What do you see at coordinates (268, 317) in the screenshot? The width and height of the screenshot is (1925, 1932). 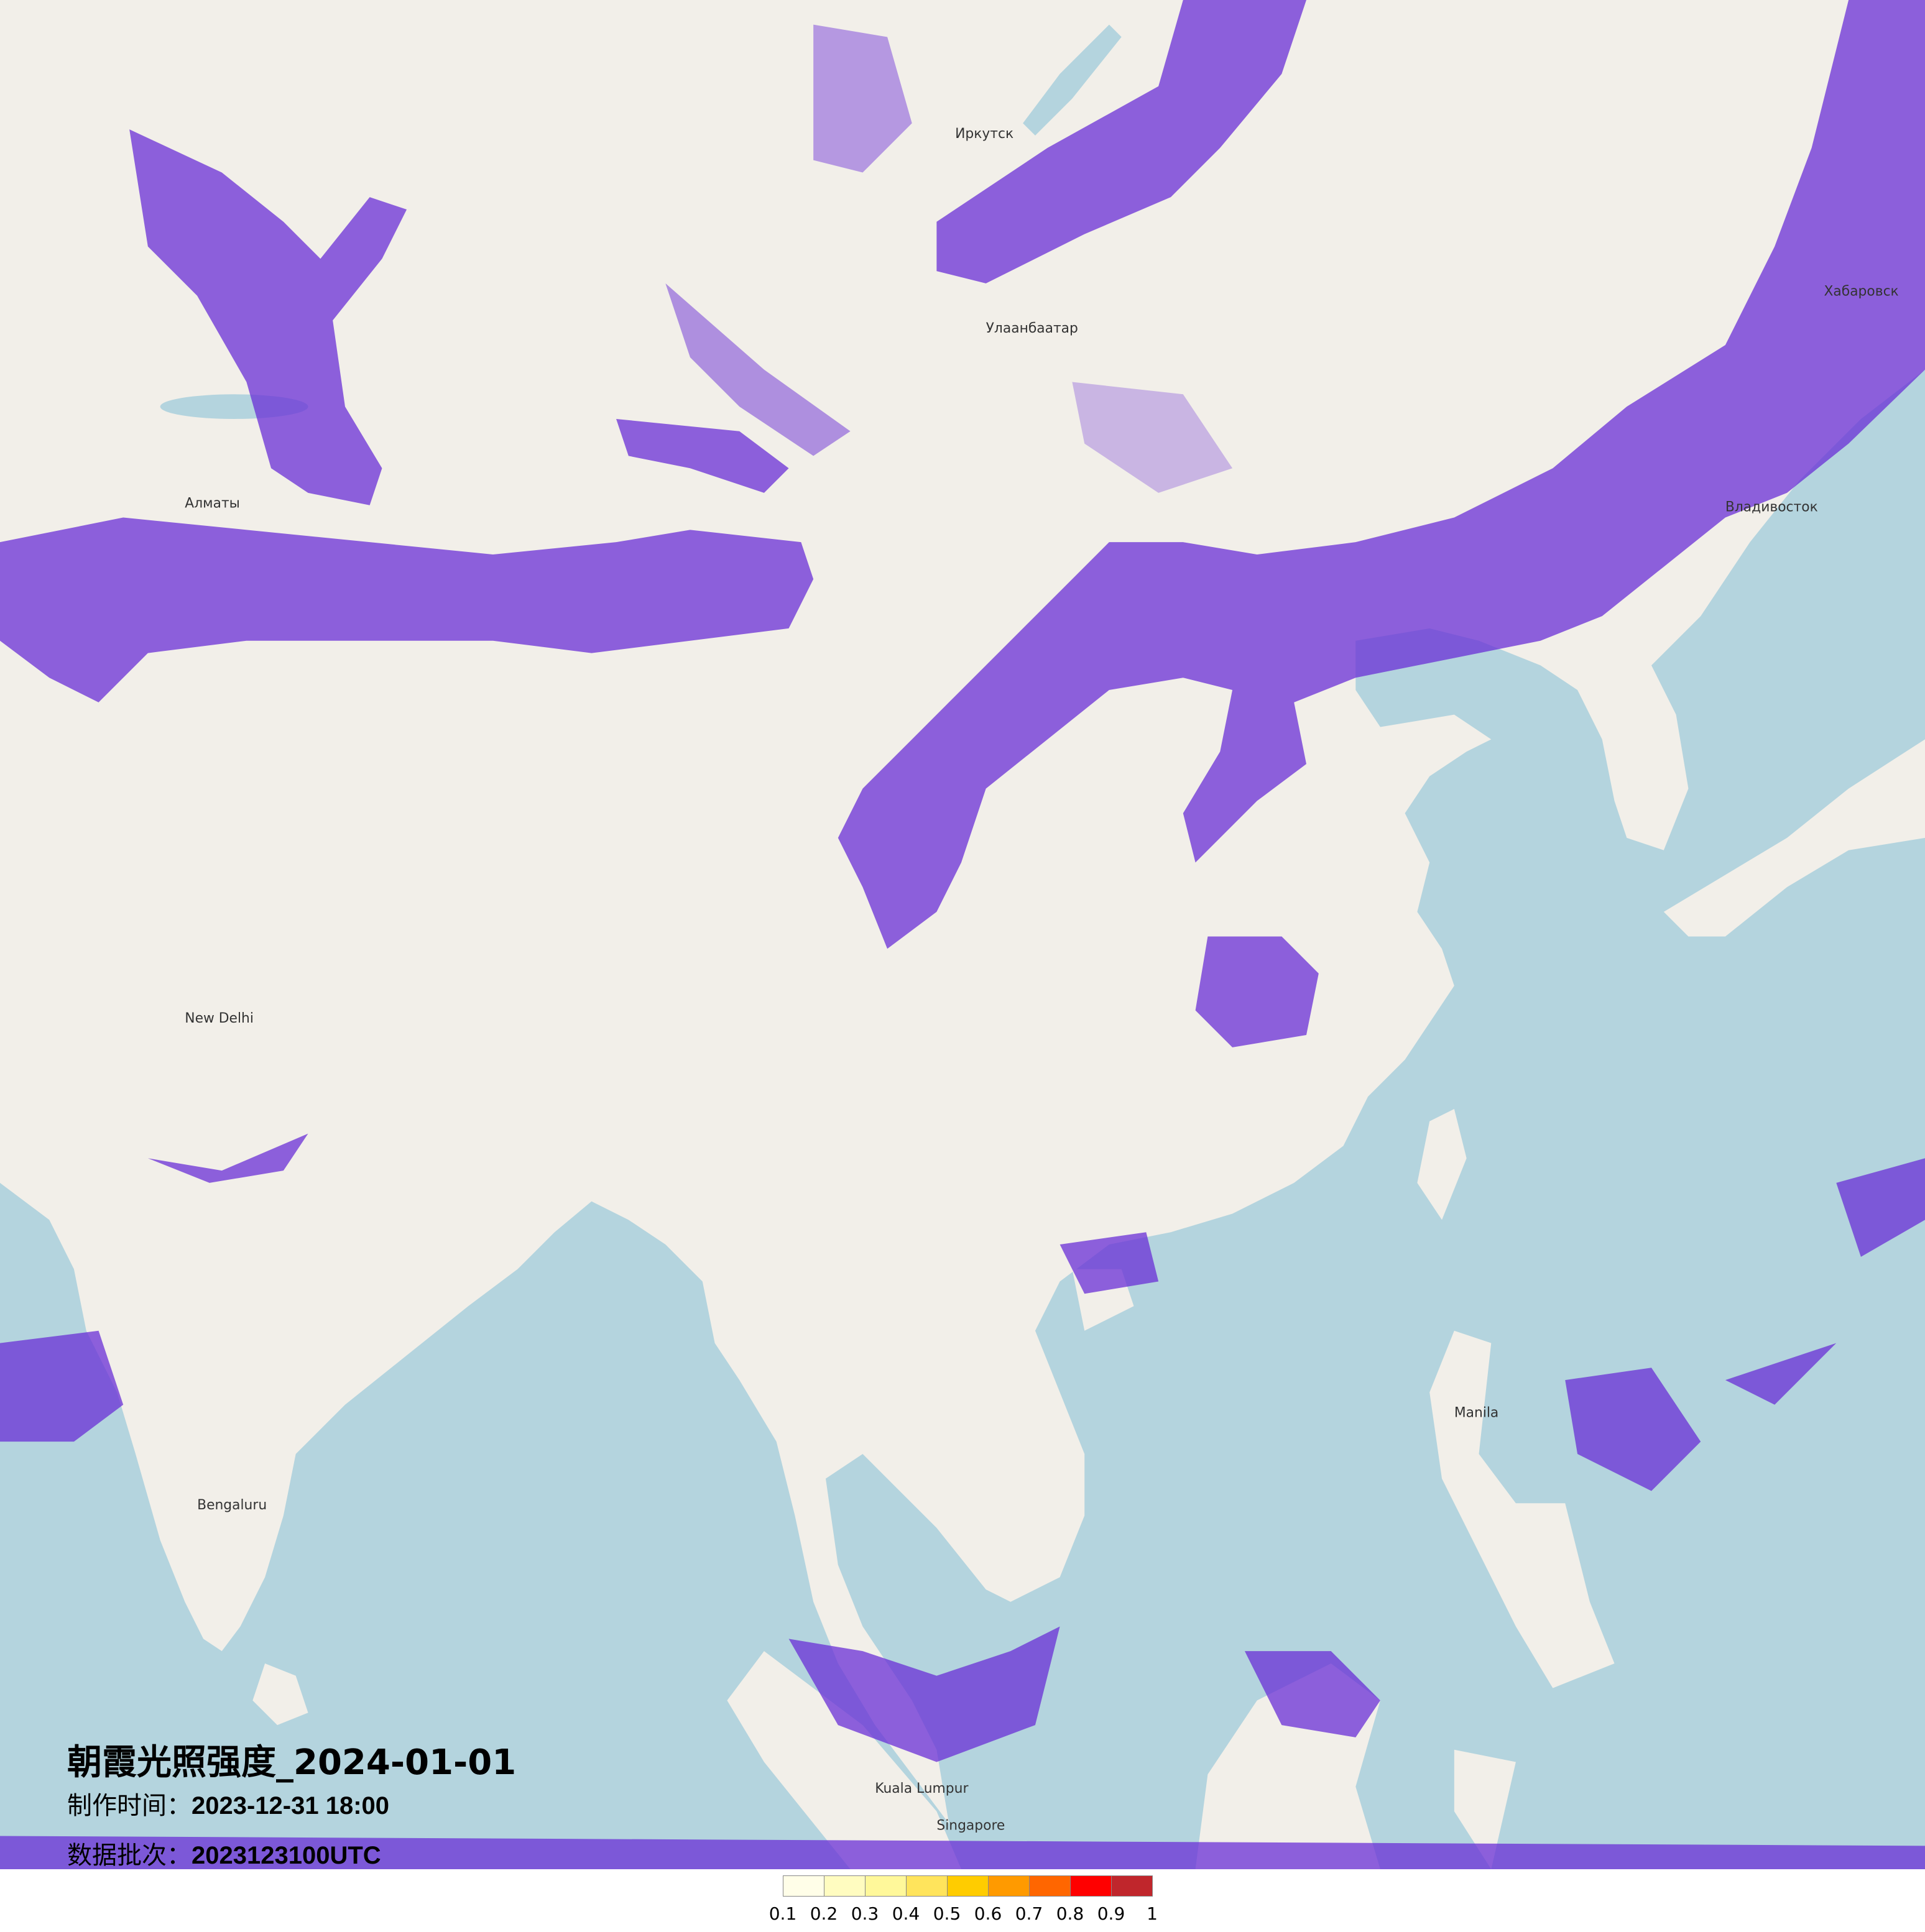 I see `glow-region-kazakhstan` at bounding box center [268, 317].